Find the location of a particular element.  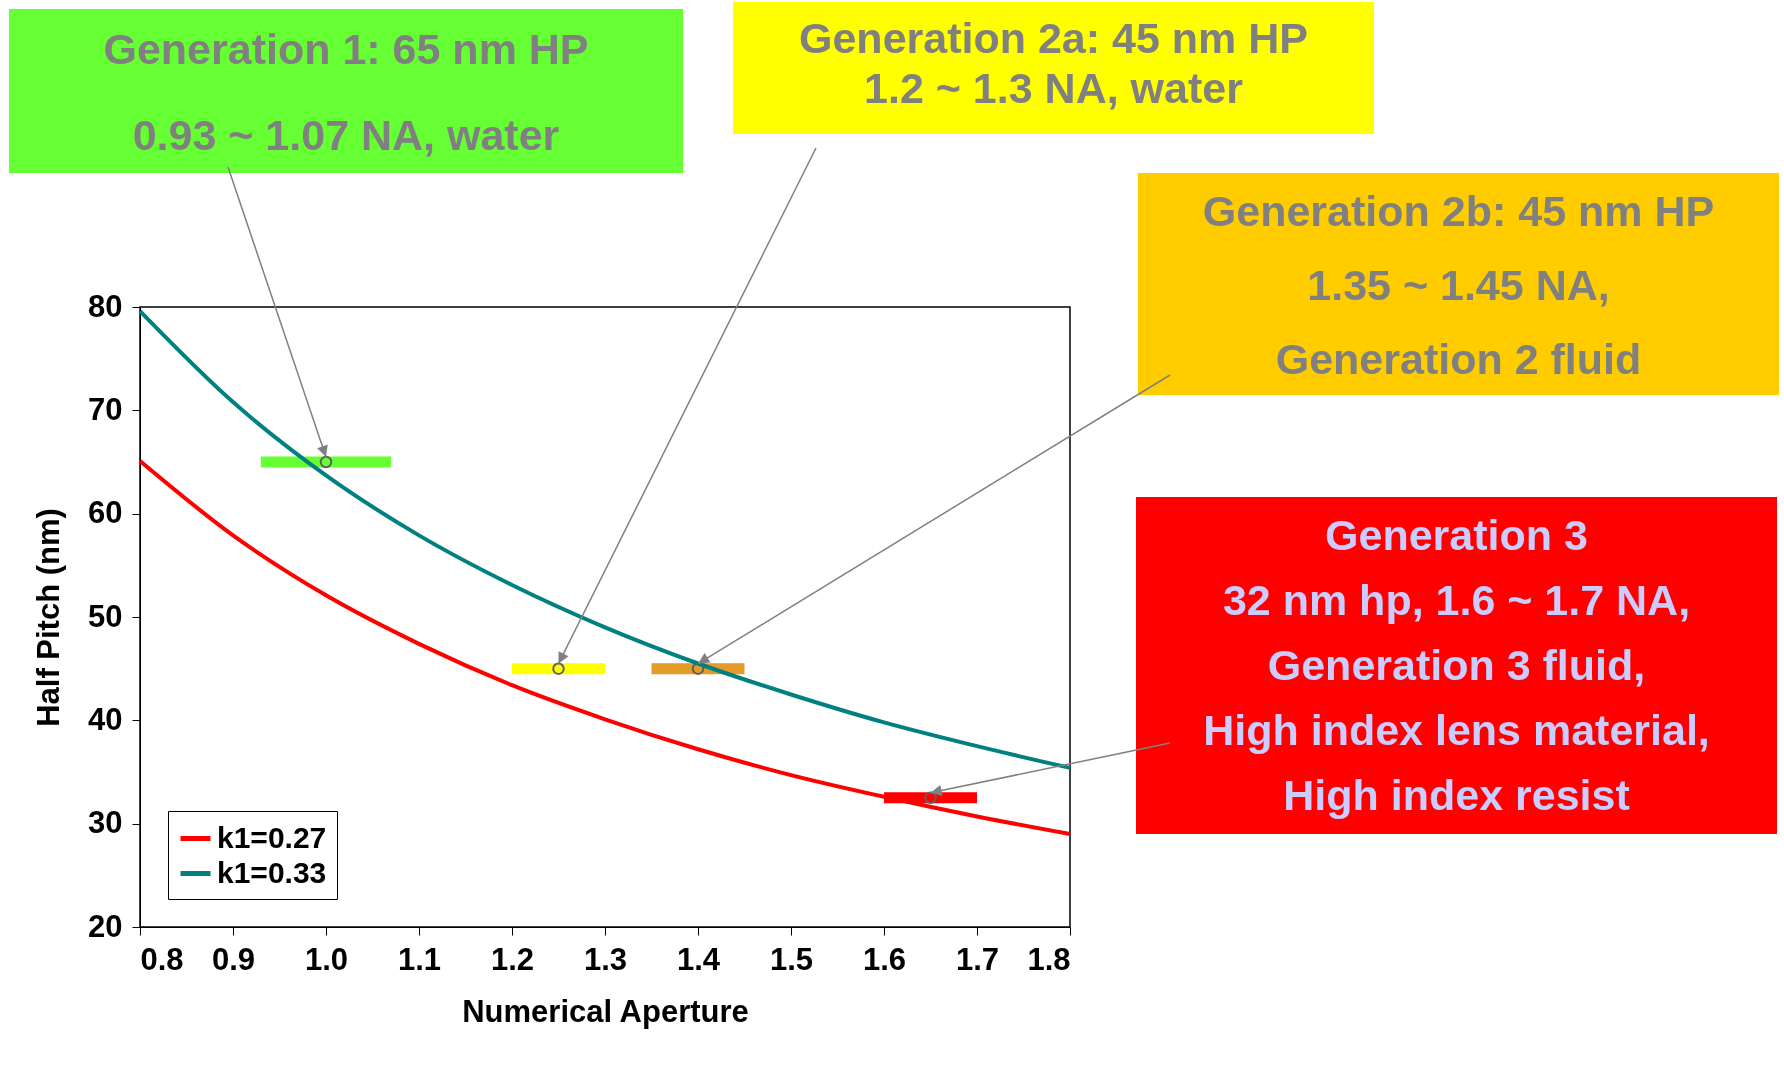

x-tick-label: 1.8 is located at coordinates (1049, 959).